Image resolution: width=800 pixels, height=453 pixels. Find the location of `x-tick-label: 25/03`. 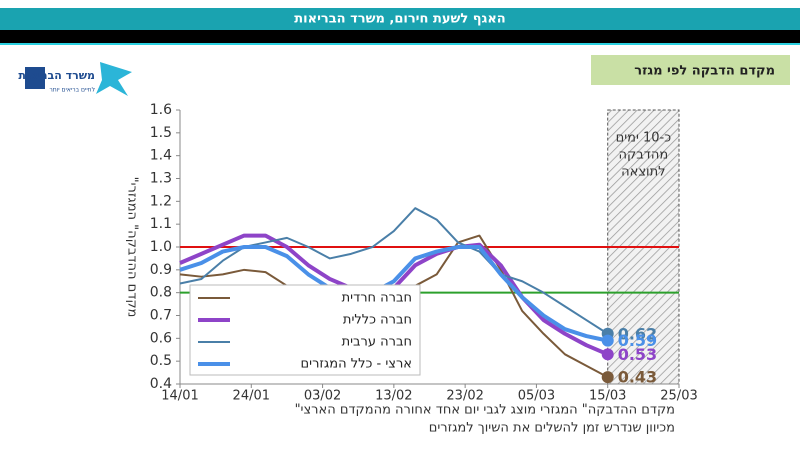

x-tick-label: 25/03 is located at coordinates (678, 396).